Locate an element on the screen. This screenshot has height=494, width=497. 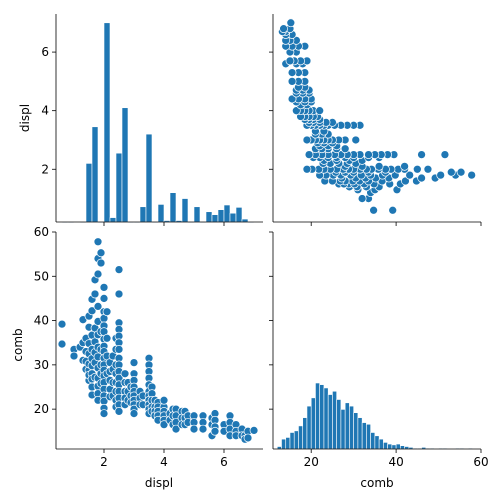
displ-comb-y-tick-label: 50 is located at coordinates (41, 276).